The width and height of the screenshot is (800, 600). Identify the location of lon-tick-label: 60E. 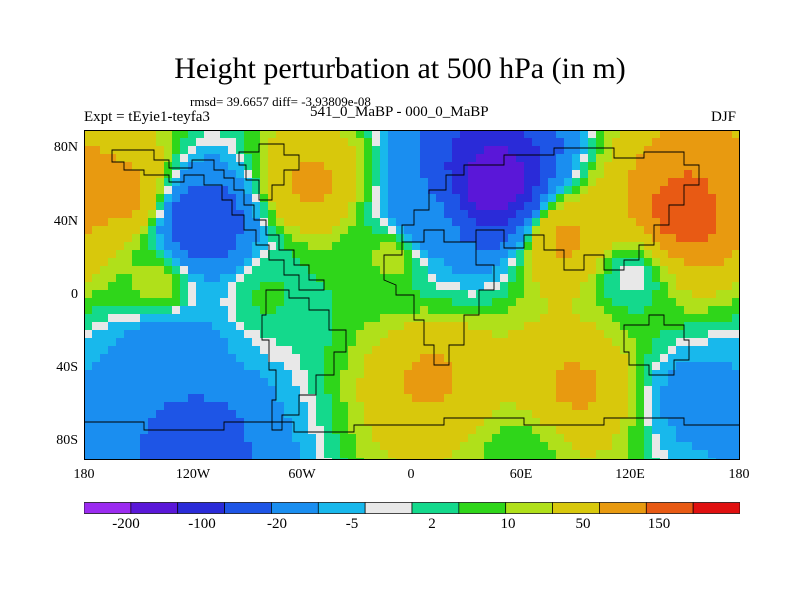
(521, 474).